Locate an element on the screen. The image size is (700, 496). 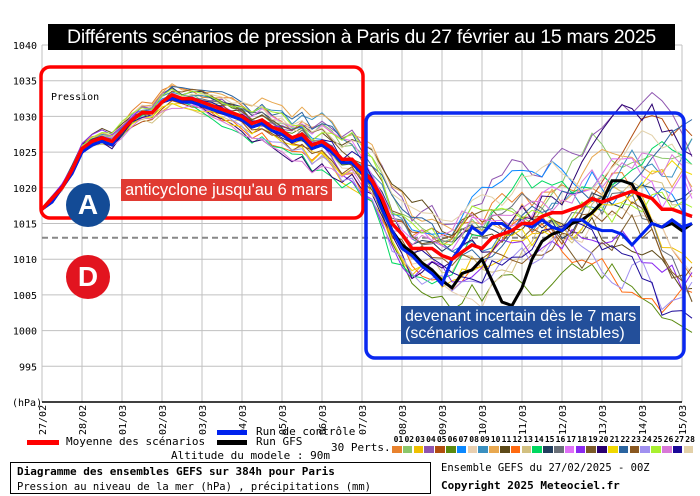
x-tick-label: 03/03 is located at coordinates (203, 420).